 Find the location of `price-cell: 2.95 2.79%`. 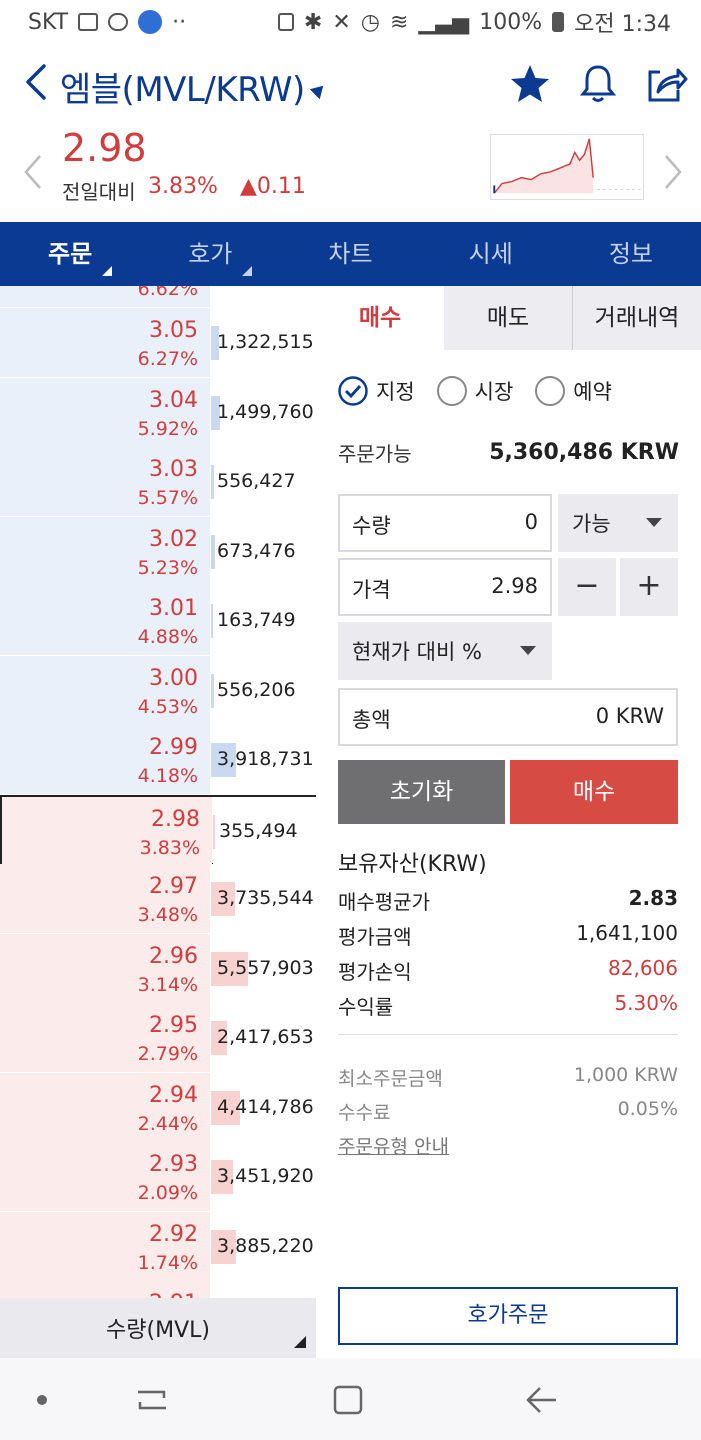

price-cell: 2.95 2.79% is located at coordinates (105, 1037).